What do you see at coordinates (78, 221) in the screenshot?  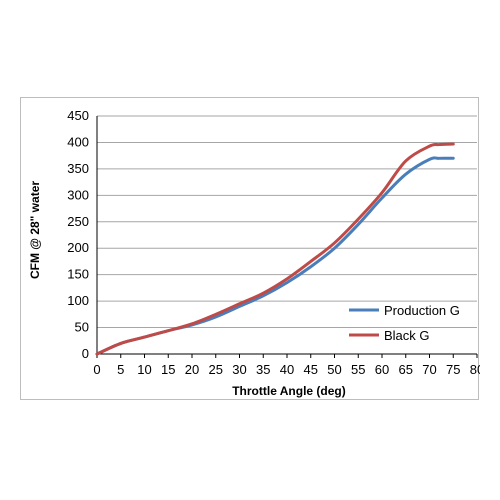 I see `y-tick-label-250: 250` at bounding box center [78, 221].